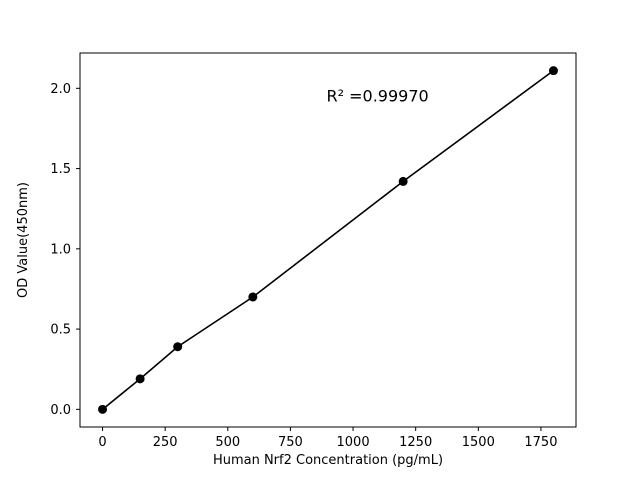 The width and height of the screenshot is (640, 480). I want to click on r-squared-annotation: R² =0.99970, so click(378, 96).